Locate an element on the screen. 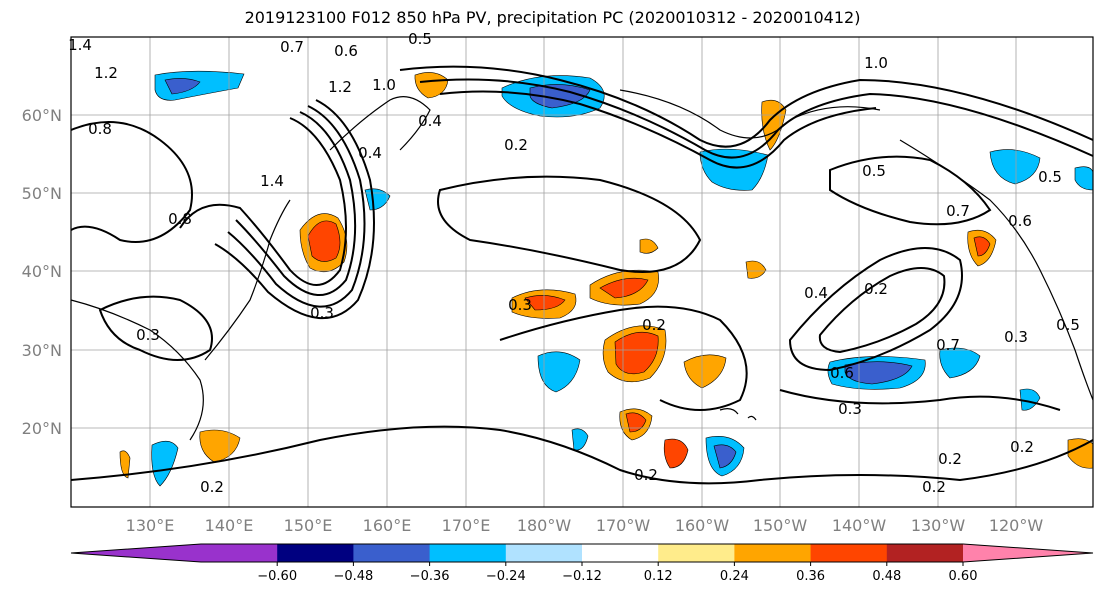  latitude-labels: 60°N 50°N 40°N 30°N 20°N is located at coordinates (42, 272).